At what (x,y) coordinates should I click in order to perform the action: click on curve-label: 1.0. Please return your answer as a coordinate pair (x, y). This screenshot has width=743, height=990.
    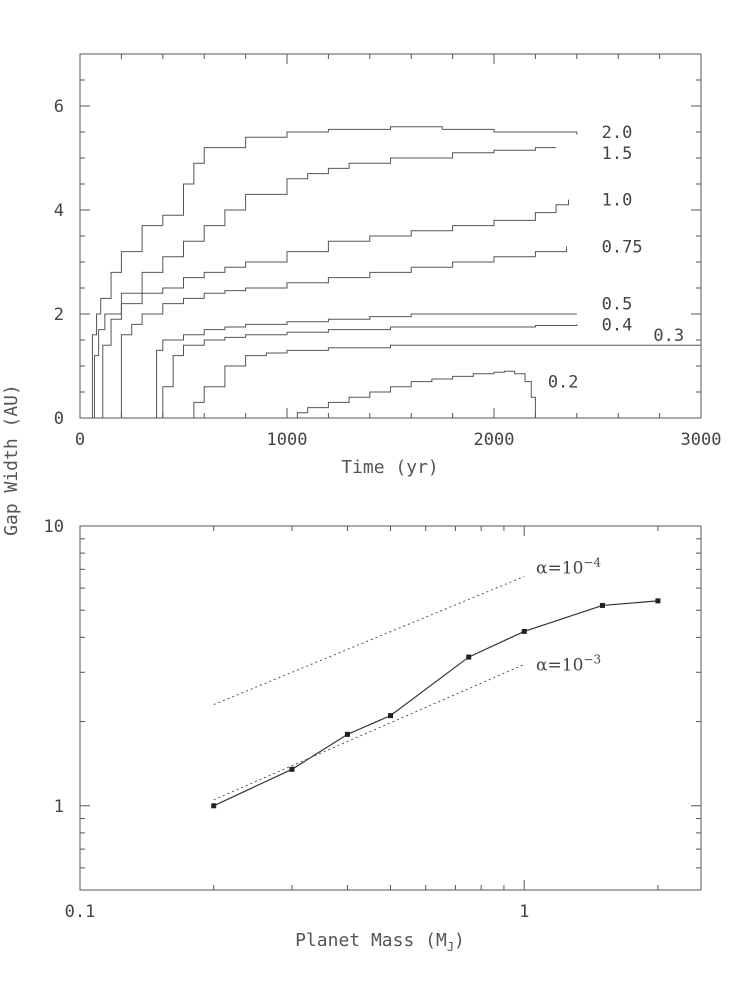
    Looking at the image, I should click on (617, 201).